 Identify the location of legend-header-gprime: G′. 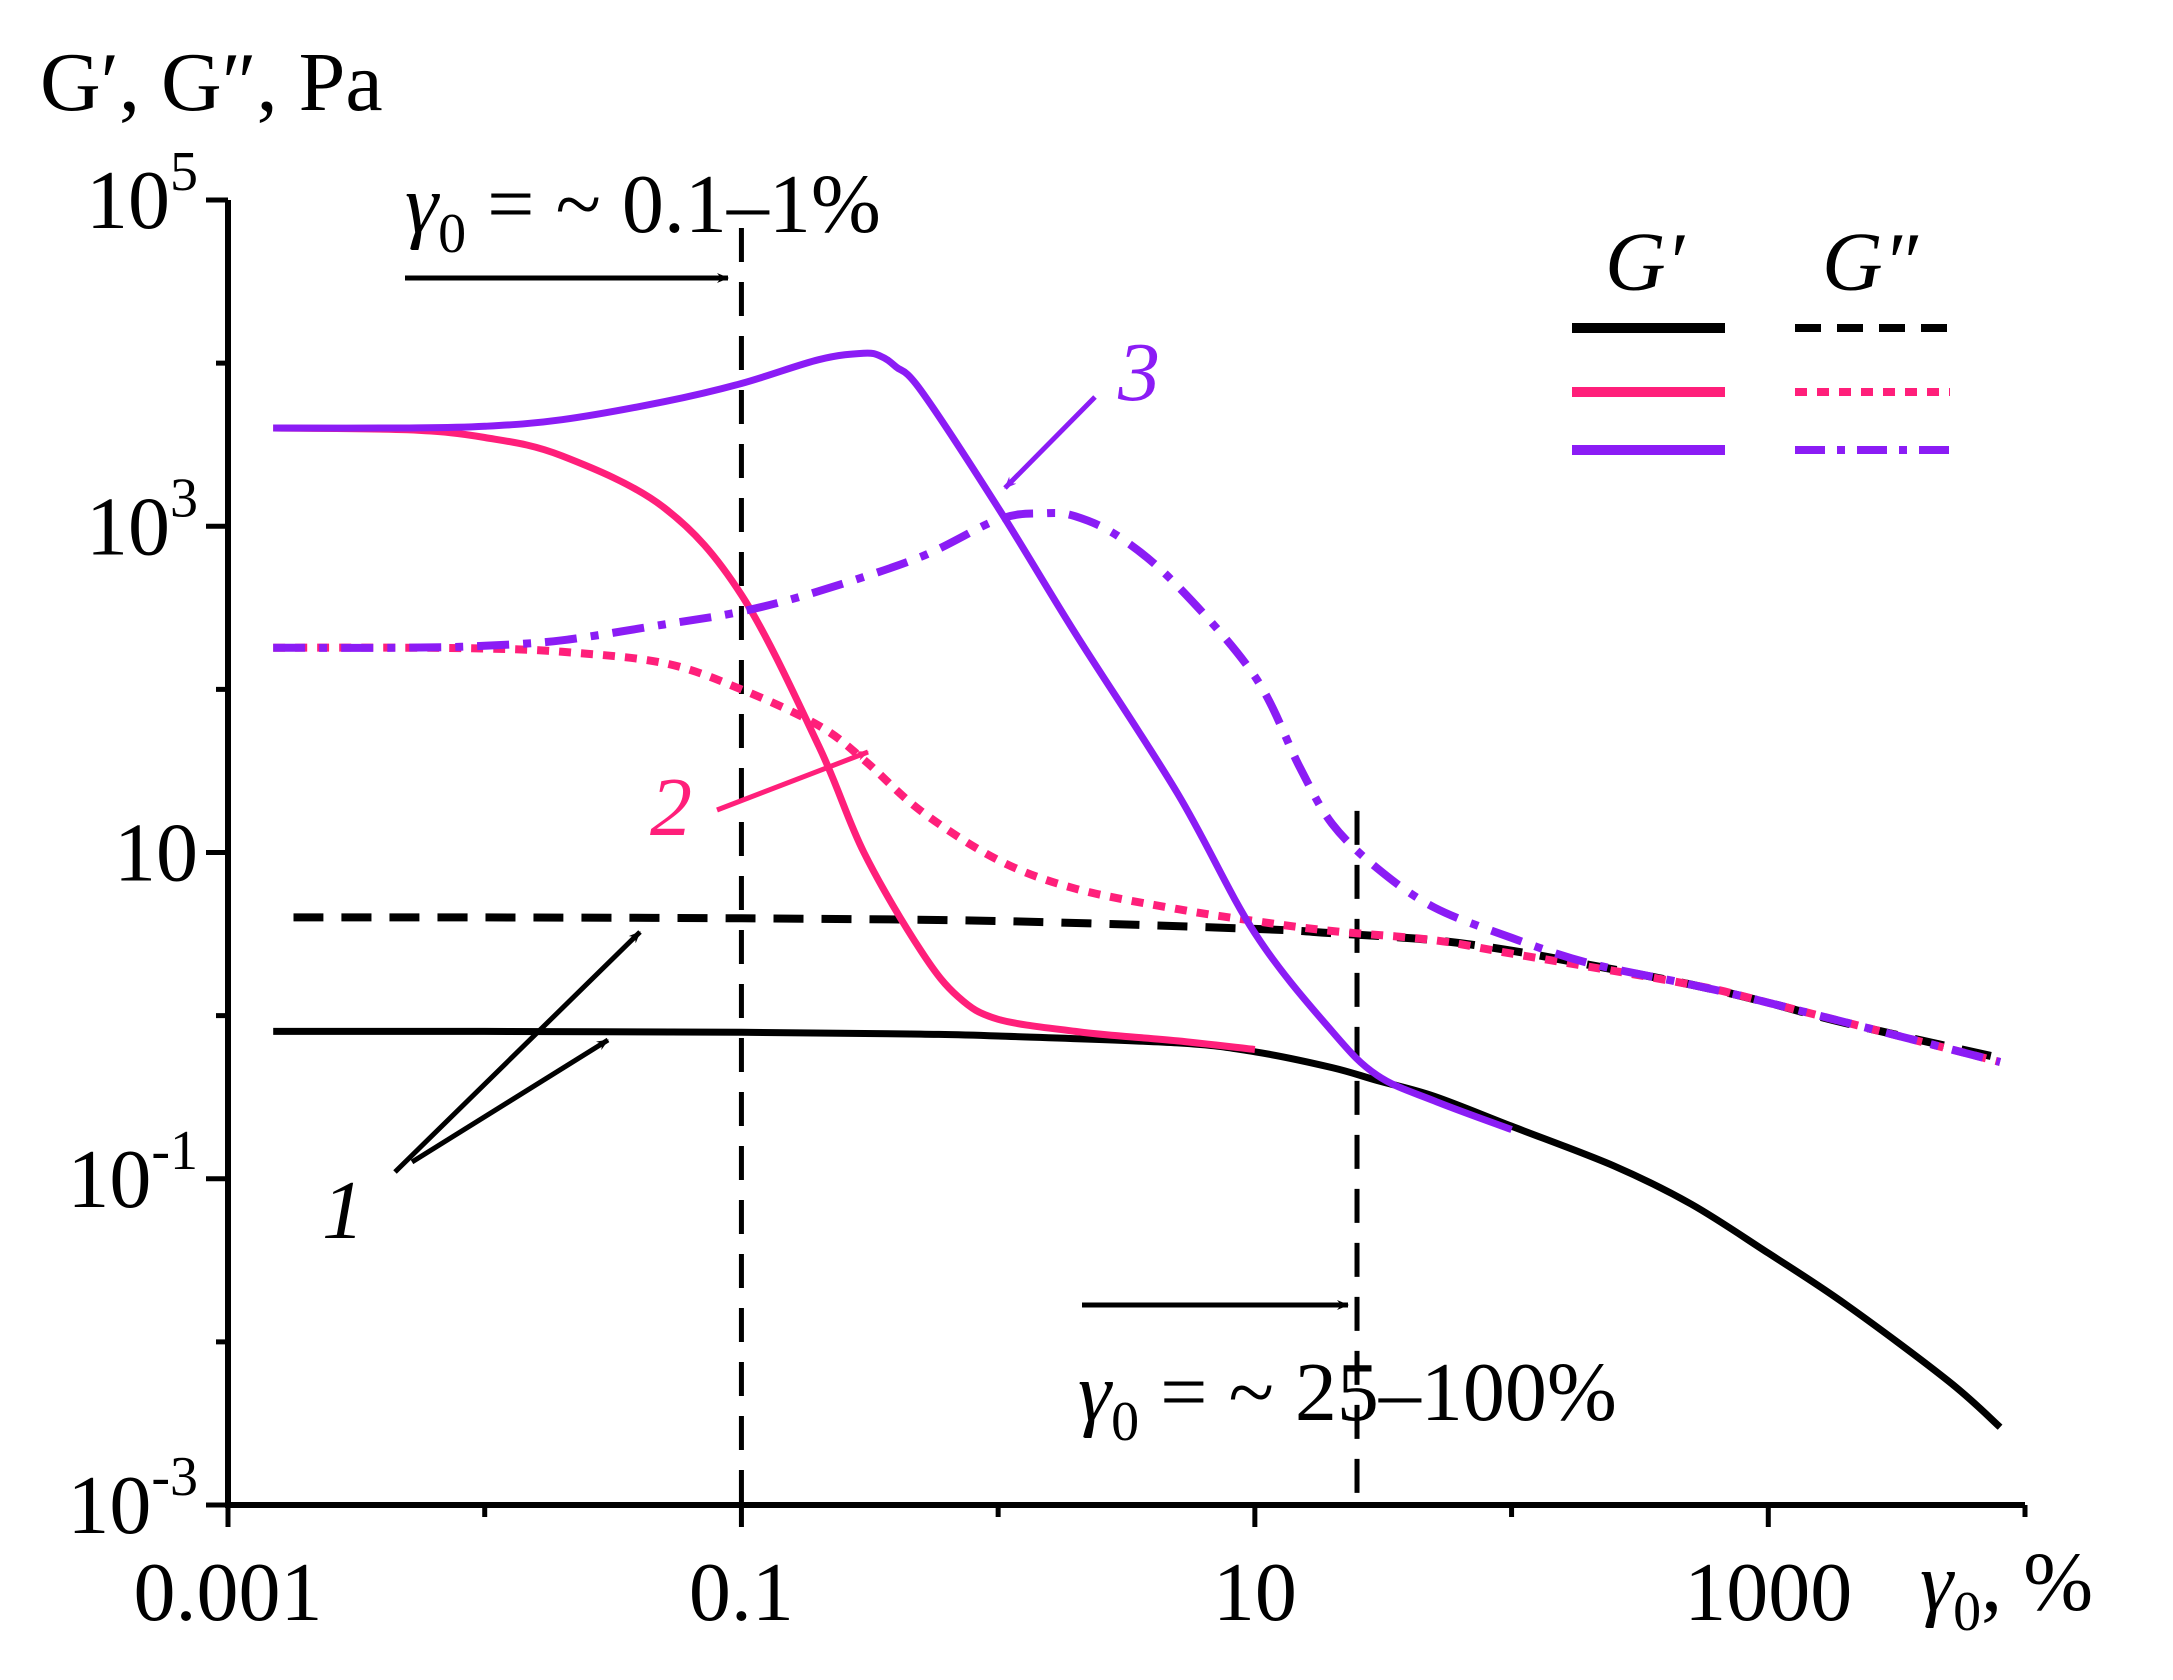
(1645, 262).